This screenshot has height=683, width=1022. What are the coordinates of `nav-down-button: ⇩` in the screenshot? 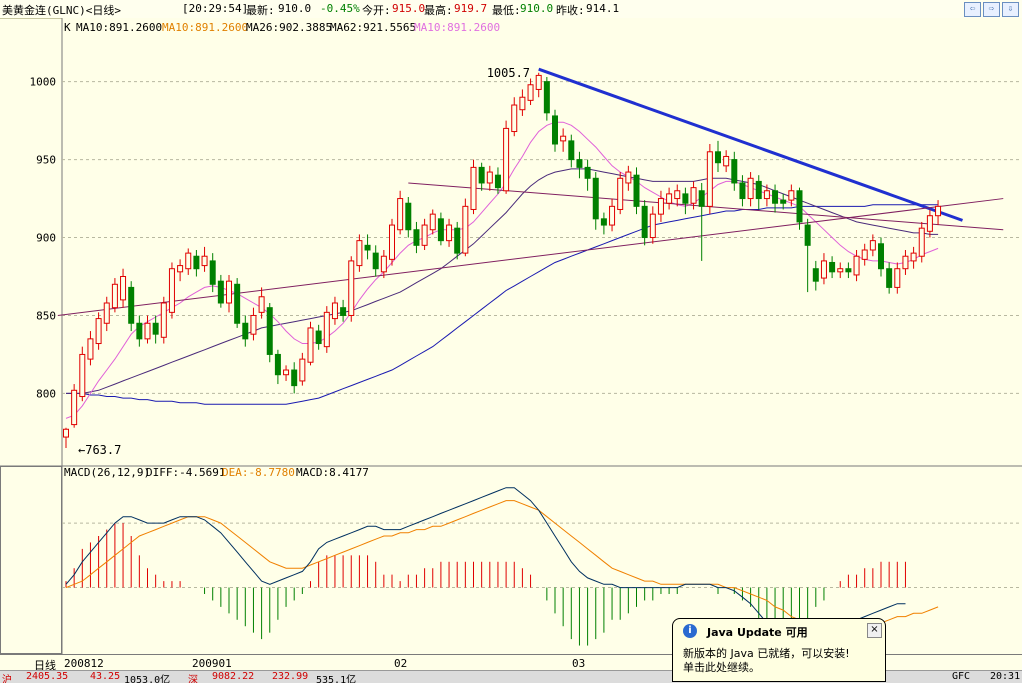 It's located at (1010, 9).